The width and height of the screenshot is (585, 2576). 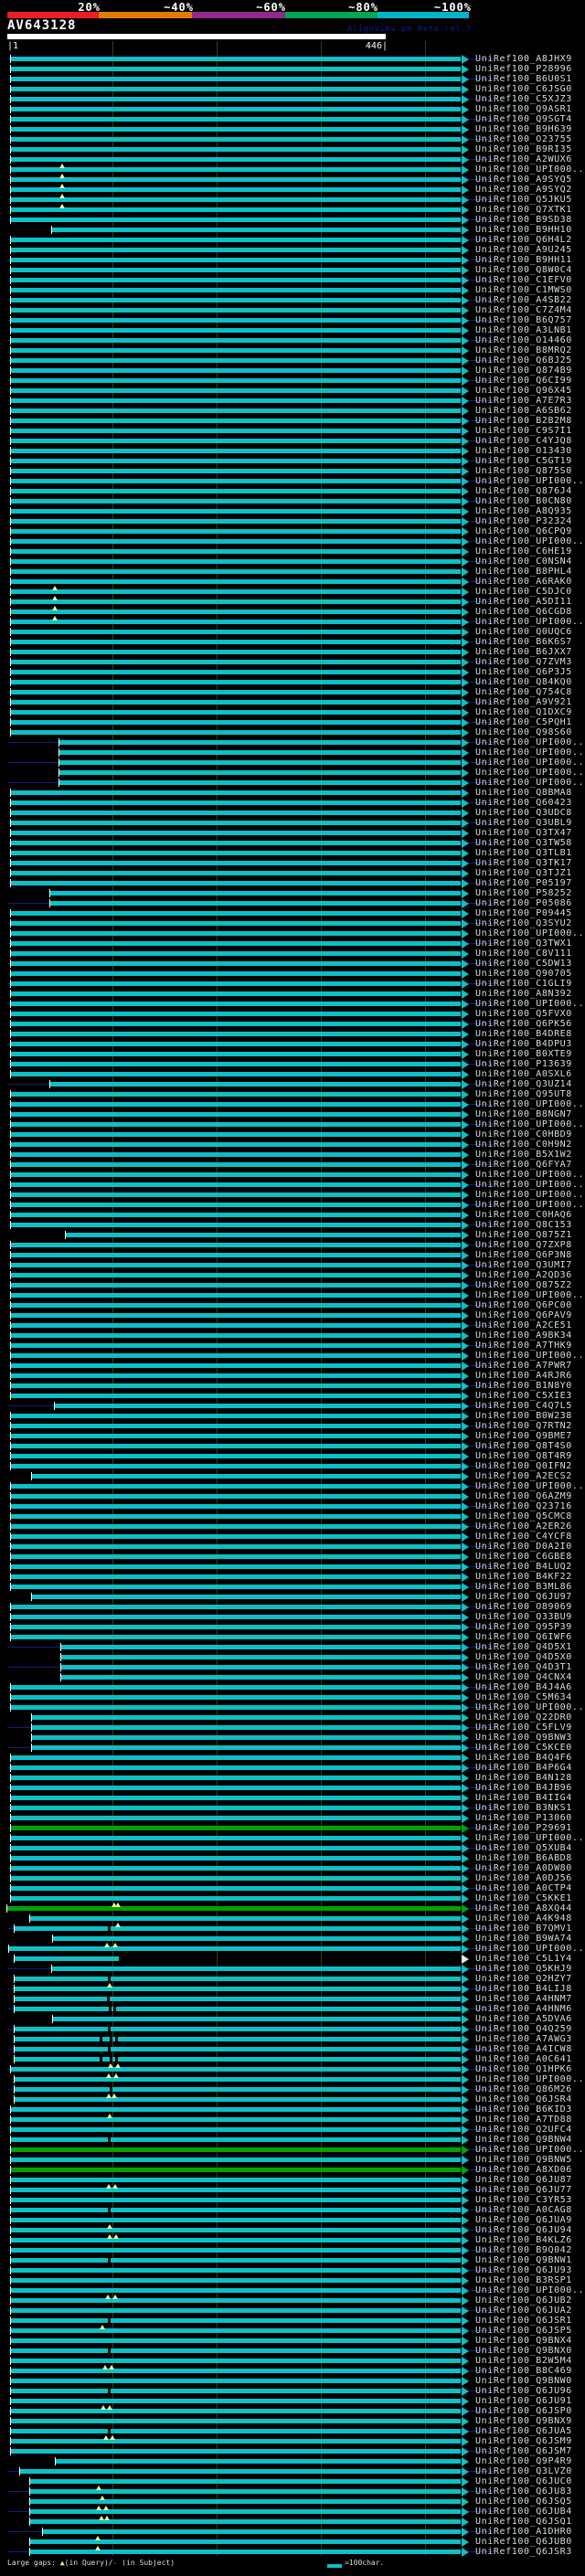 What do you see at coordinates (523, 2361) in the screenshot?
I see `hit-label: UniRef100_B2W5M4` at bounding box center [523, 2361].